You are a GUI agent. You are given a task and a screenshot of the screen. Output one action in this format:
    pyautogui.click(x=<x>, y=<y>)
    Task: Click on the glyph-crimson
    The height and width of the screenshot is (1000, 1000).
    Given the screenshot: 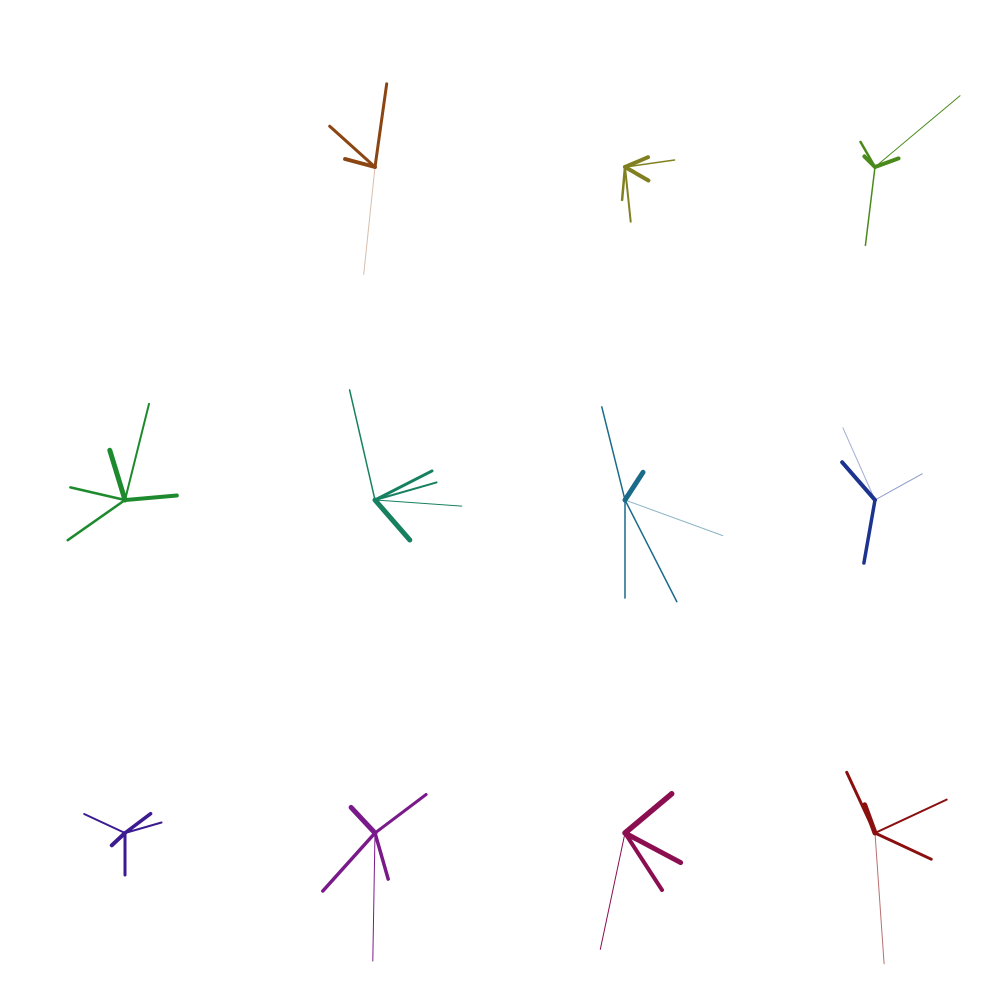 What is the action you would take?
    pyautogui.click(x=897, y=867)
    